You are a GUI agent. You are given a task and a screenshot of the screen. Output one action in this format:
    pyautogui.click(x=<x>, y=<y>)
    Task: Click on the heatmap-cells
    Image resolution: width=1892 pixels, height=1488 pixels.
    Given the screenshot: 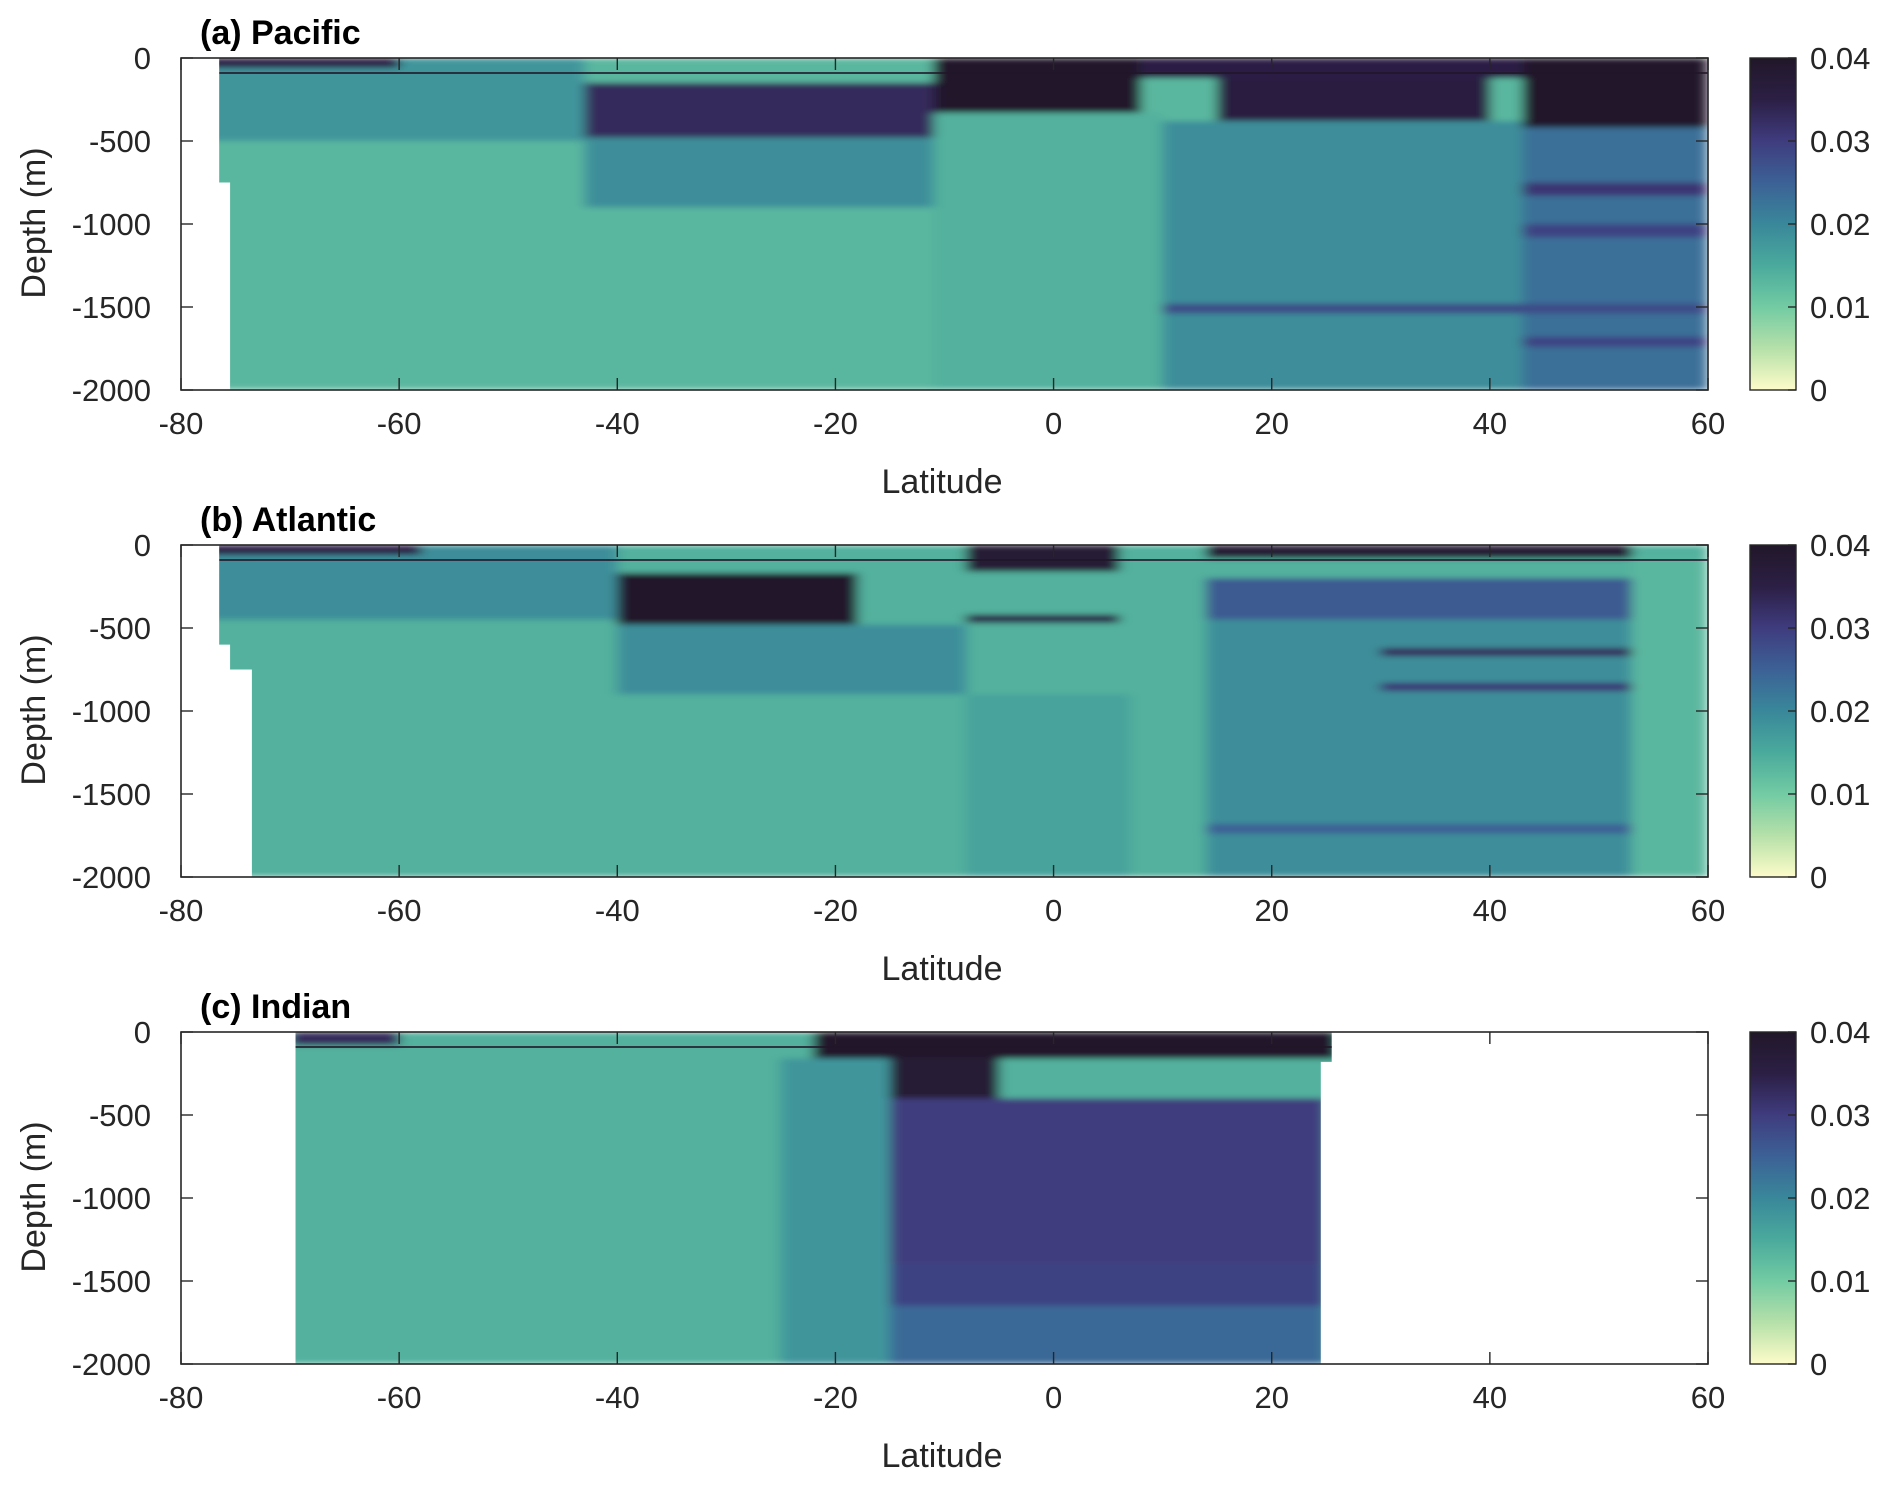 What is the action you would take?
    pyautogui.click(x=813, y=1198)
    